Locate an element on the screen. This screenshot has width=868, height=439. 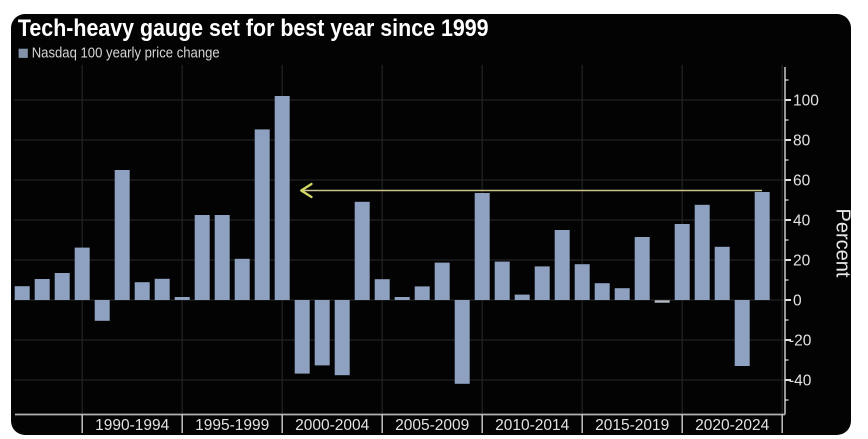
svg-text: -40 is located at coordinates (800, 380).